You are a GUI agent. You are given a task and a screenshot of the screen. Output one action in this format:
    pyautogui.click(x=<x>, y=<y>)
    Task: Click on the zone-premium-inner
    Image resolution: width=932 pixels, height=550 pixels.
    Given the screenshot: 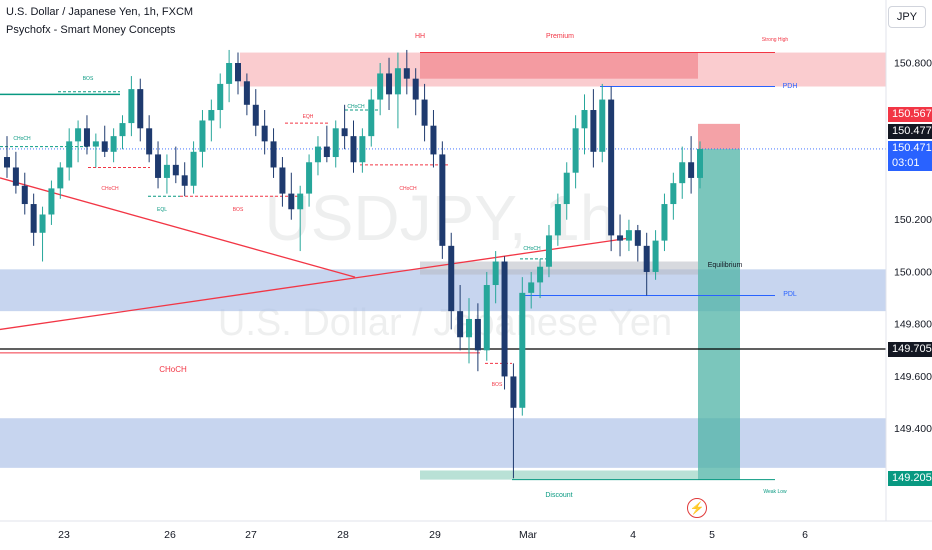 What is the action you would take?
    pyautogui.click(x=559, y=65)
    